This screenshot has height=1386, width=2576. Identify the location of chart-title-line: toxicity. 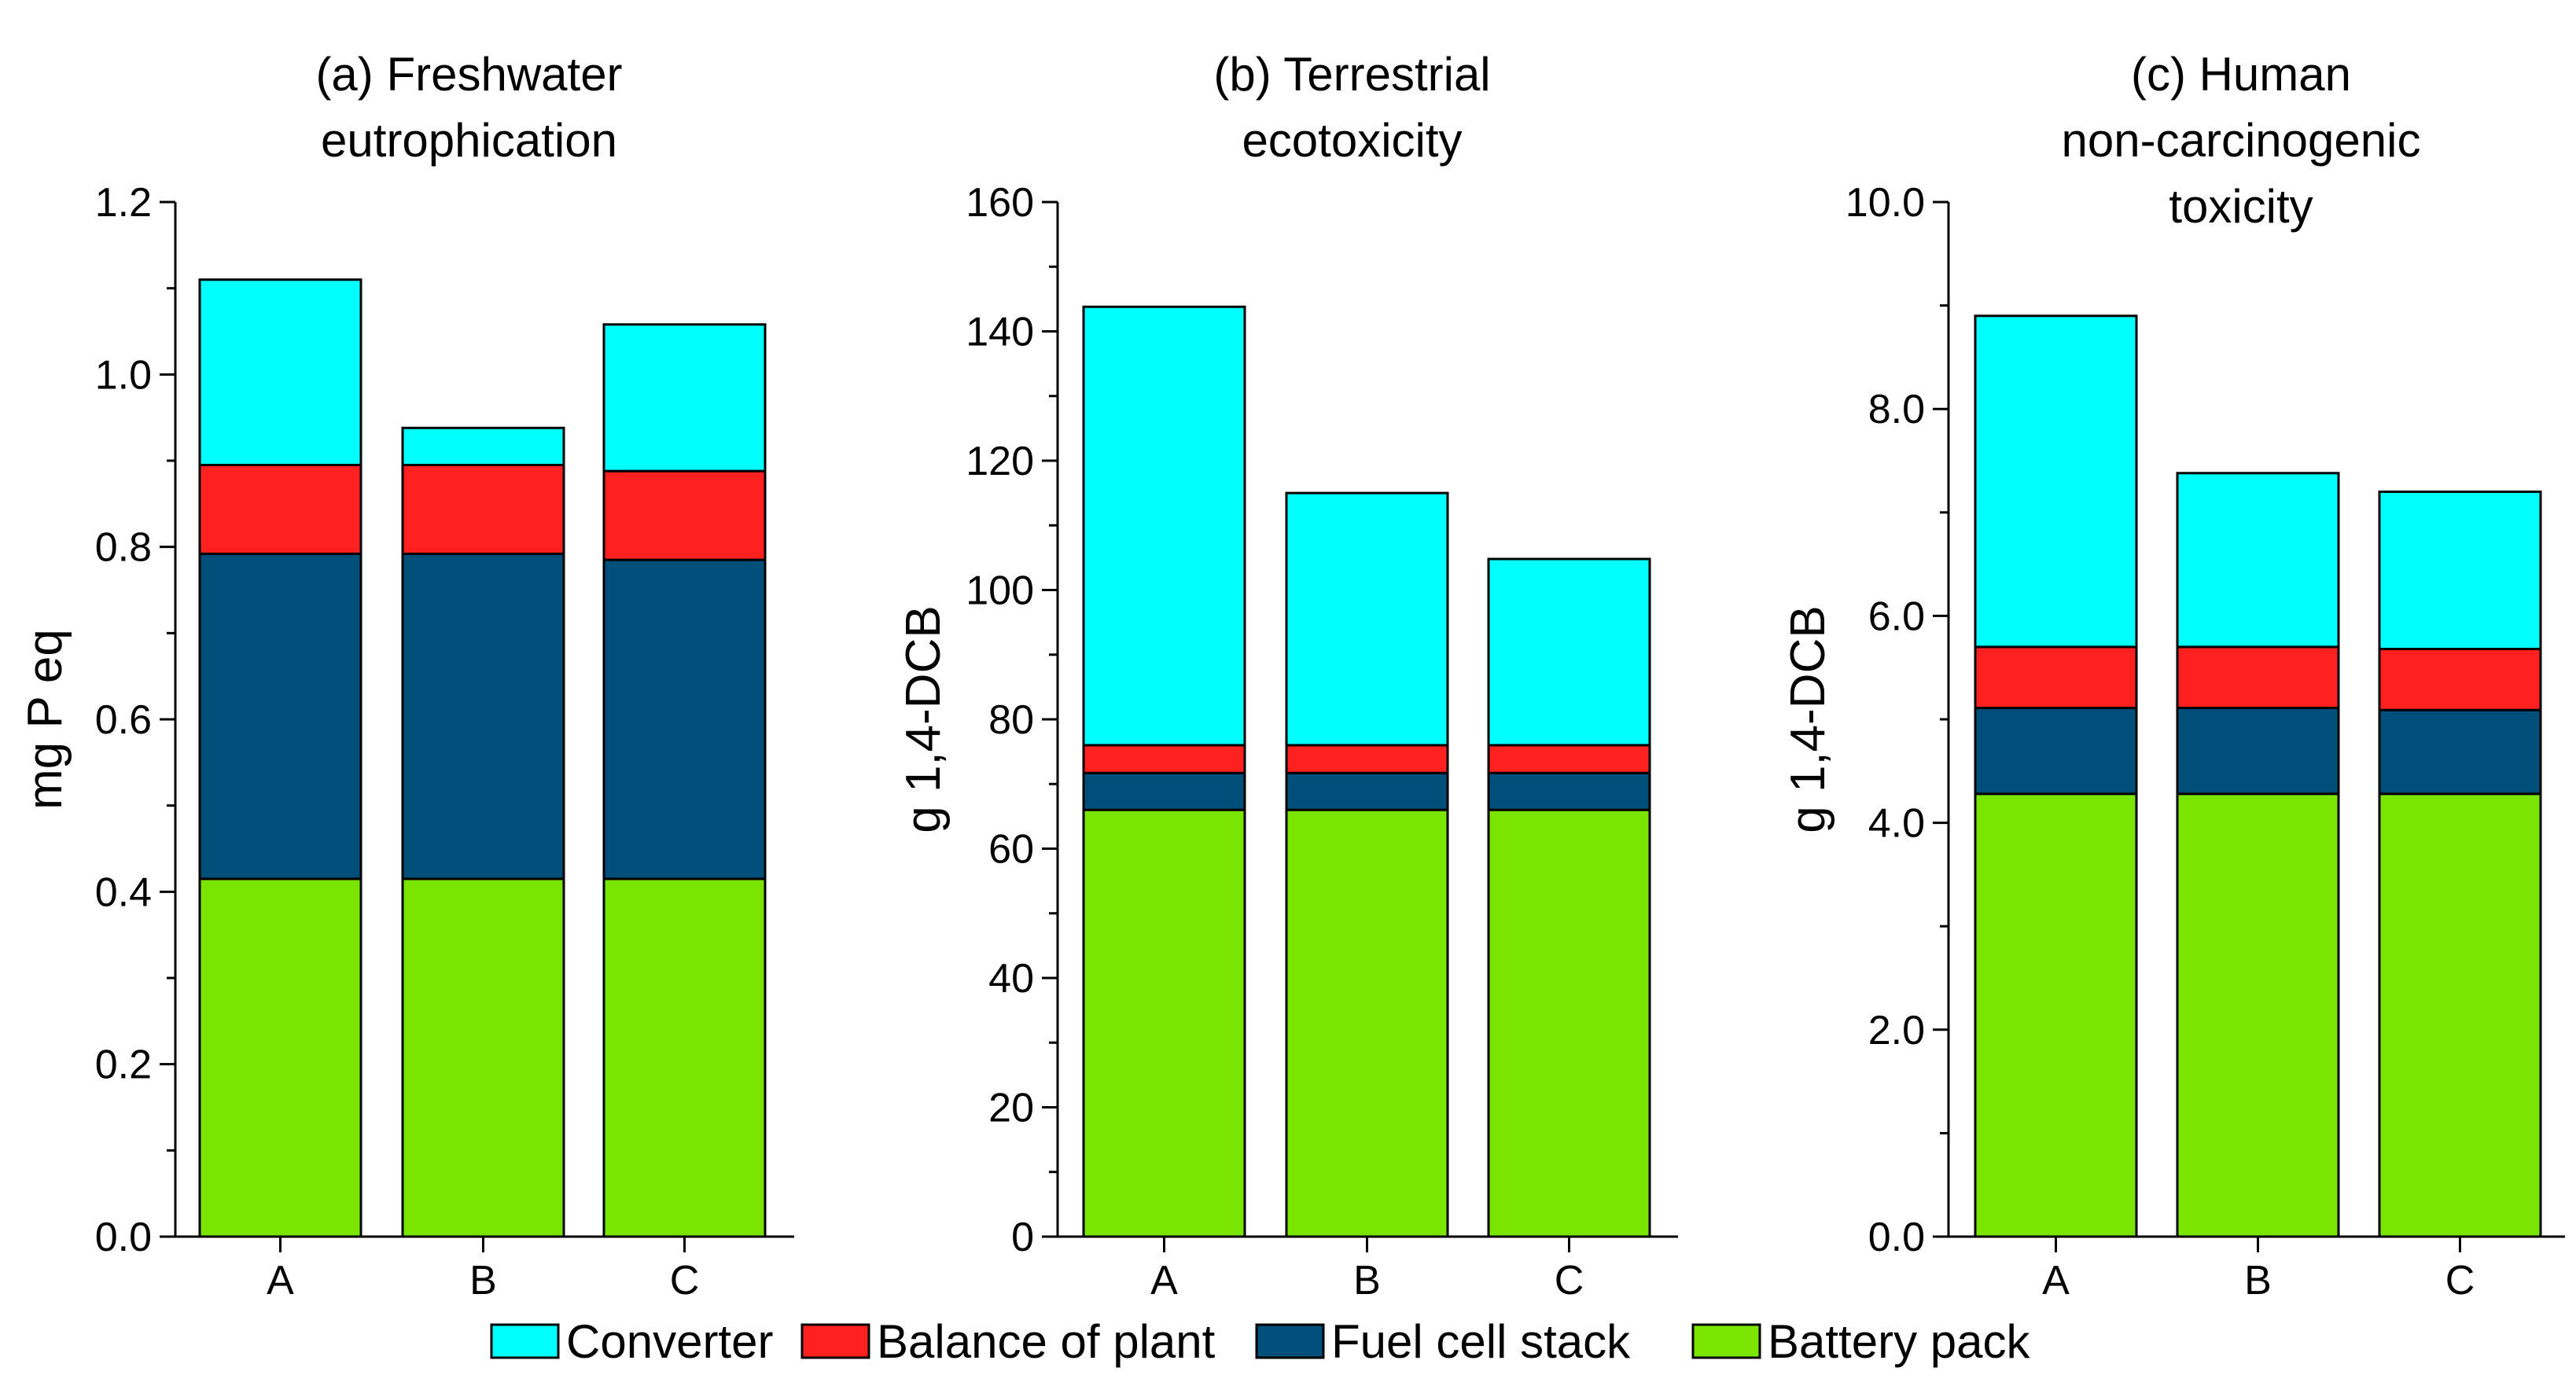
(2241, 206).